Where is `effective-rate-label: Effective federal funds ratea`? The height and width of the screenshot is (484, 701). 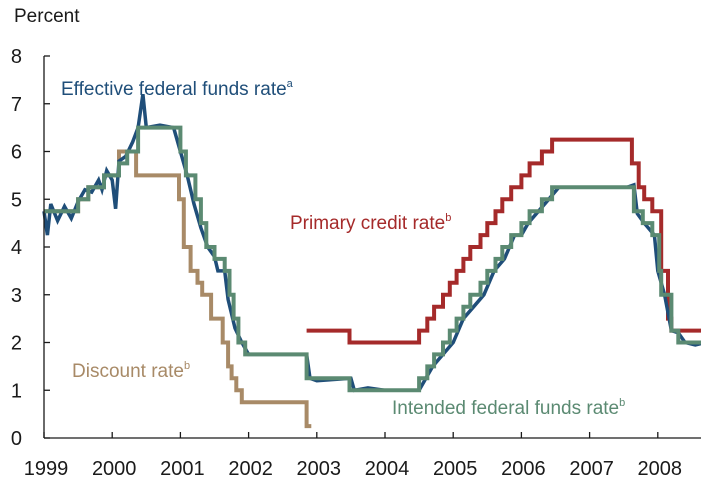 effective-rate-label: Effective federal funds ratea is located at coordinates (177, 89).